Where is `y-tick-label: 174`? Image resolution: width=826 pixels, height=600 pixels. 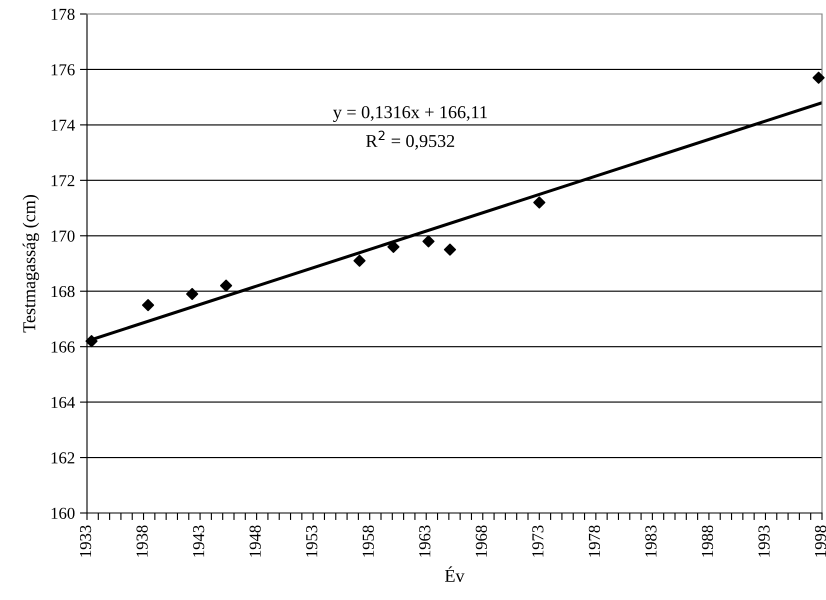
y-tick-label: 174 is located at coordinates (63, 125).